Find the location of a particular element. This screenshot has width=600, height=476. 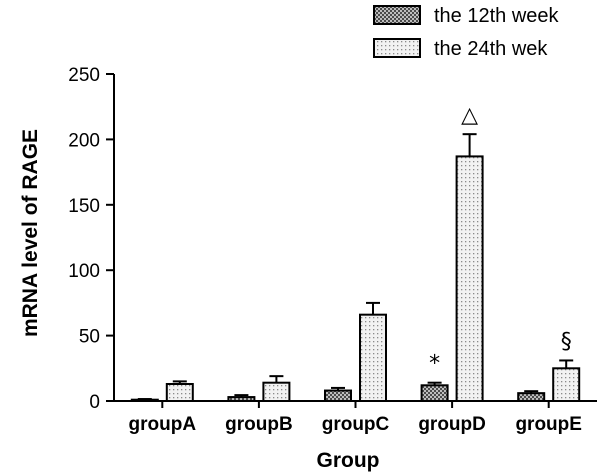

x-tick-label-groupA: groupA is located at coordinates (163, 424).